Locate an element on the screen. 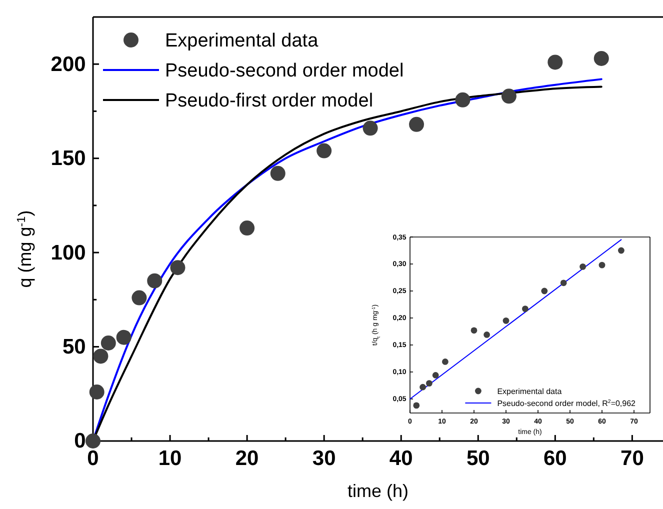 Image resolution: width=663 pixels, height=509 pixels. x-axis-title: time (h) is located at coordinates (378, 491).